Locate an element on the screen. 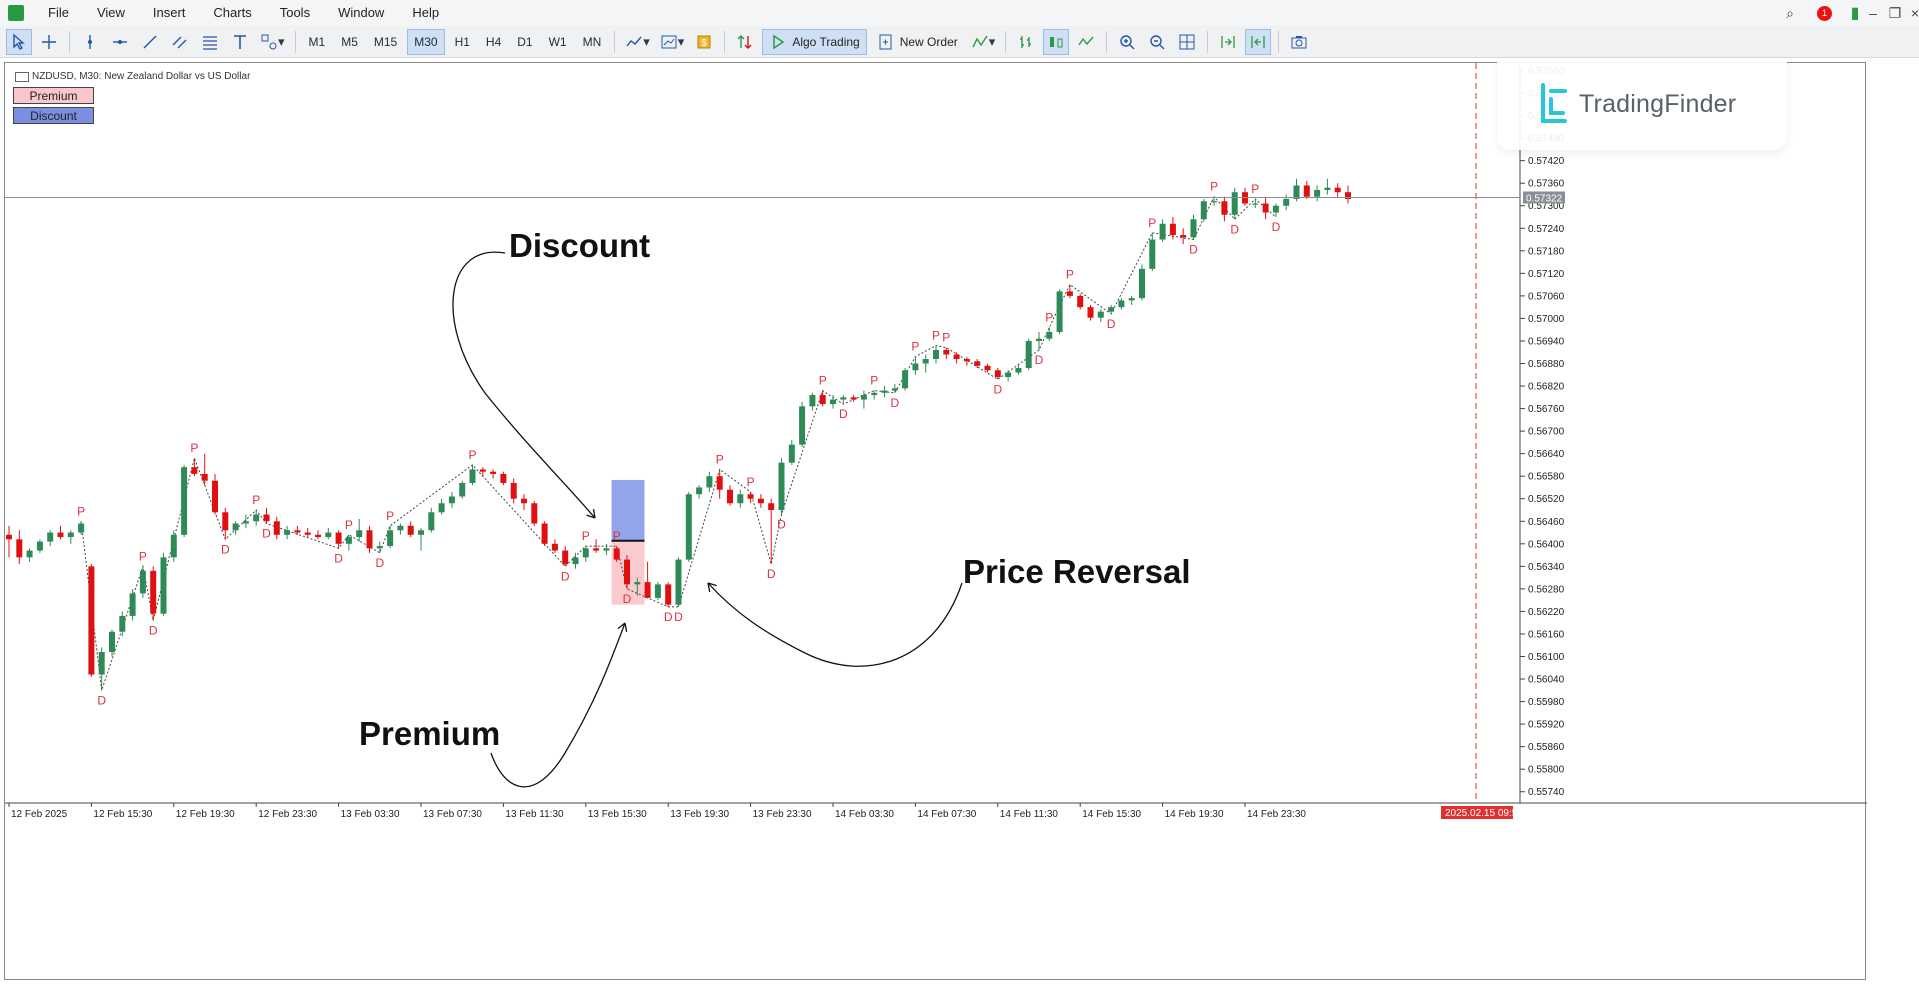 This screenshot has height=996, width=1919. menu-file: File is located at coordinates (58, 12).